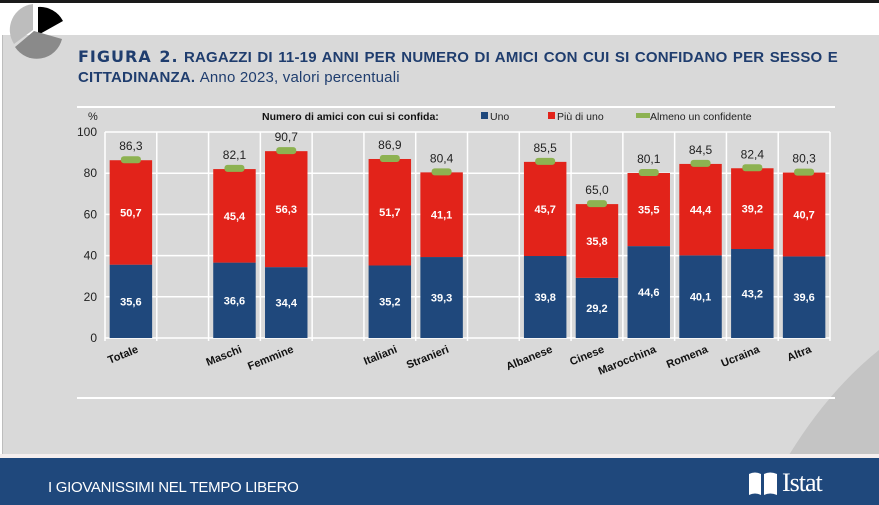 The image size is (879, 505). I want to click on legend-label-piu-di-uno: Più di uno, so click(580, 117).